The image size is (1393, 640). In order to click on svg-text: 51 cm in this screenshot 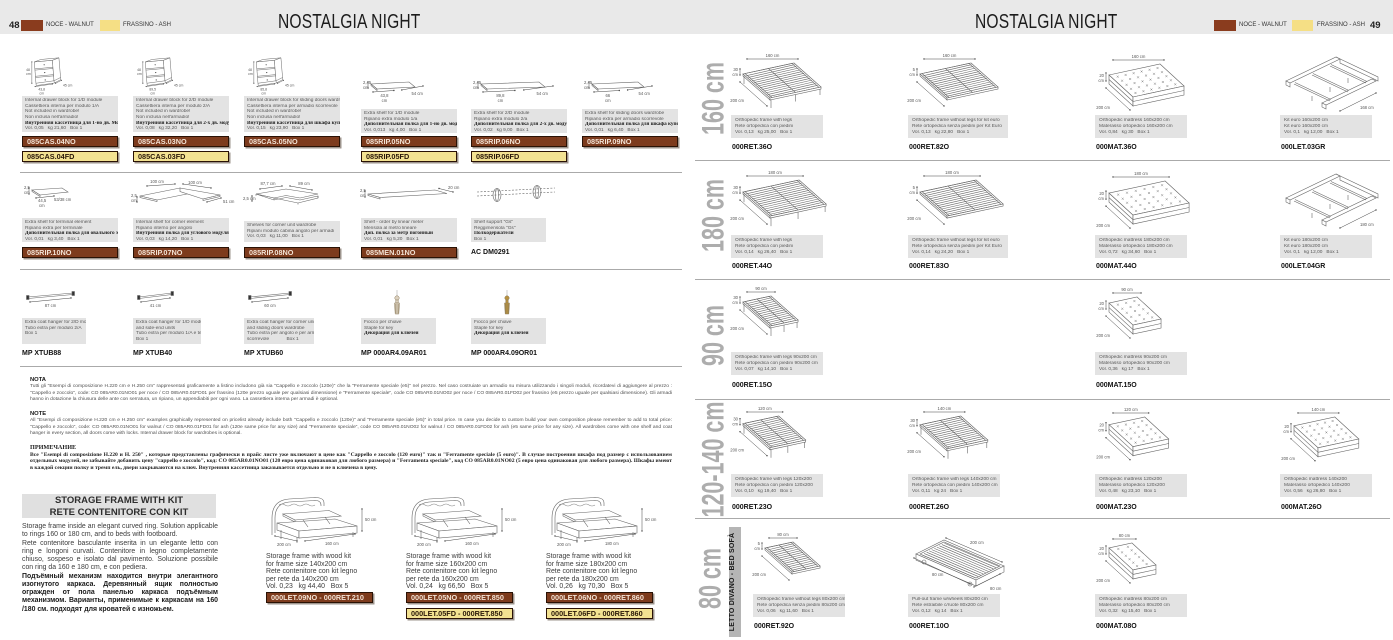, I will do `click(229, 201)`.